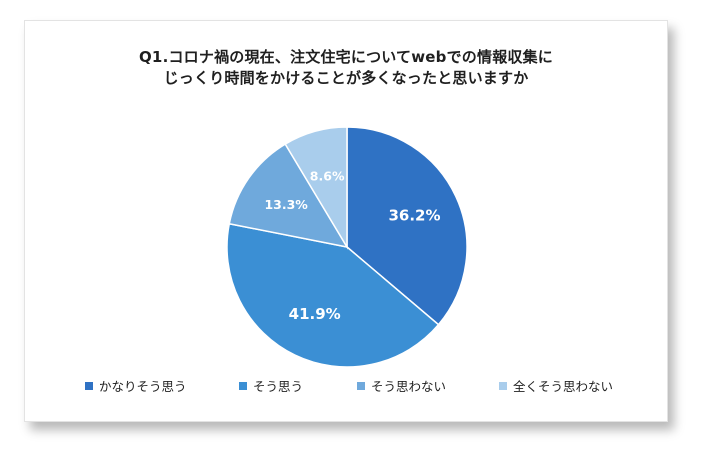 This screenshot has width=703, height=463. Describe the element at coordinates (143, 386) in the screenshot. I see `legend-label-1: かなりそう思う` at that location.